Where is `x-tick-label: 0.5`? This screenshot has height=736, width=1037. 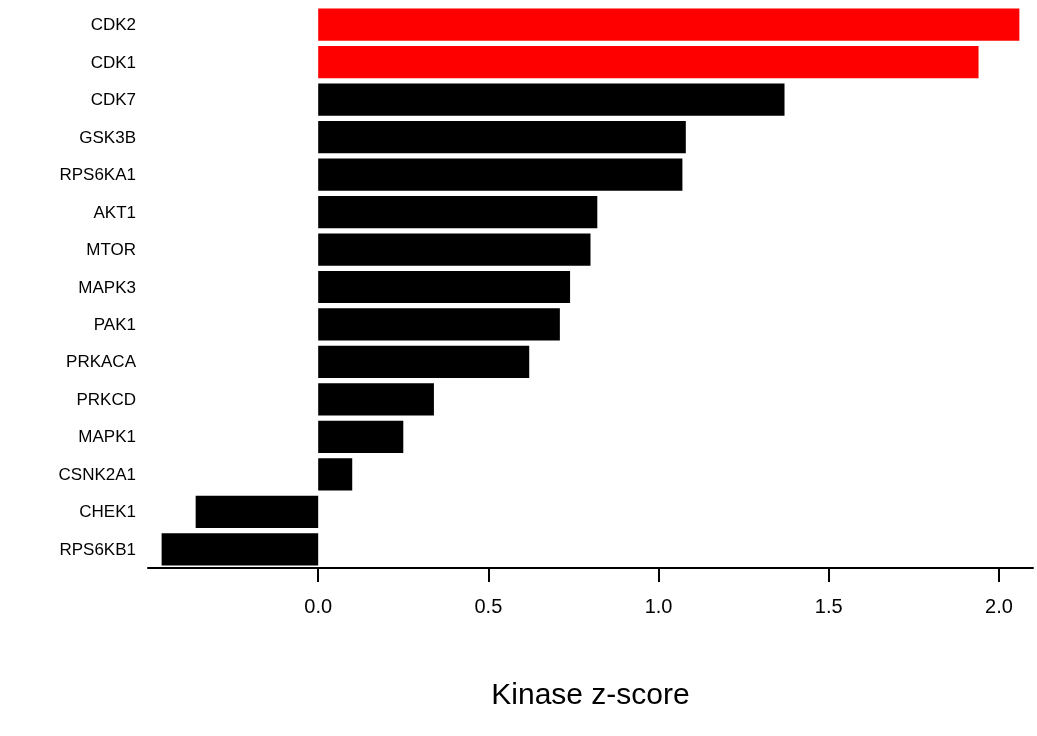
x-tick-label: 0.5 is located at coordinates (488, 606).